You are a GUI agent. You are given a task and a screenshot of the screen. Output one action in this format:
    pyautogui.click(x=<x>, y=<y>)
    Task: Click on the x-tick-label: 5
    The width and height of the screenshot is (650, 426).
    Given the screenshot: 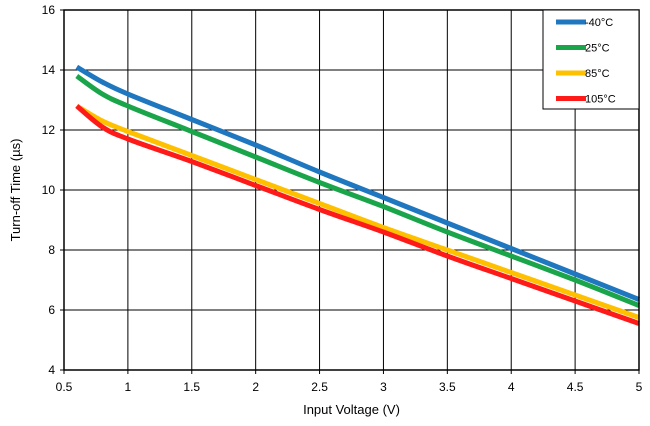 What is the action you would take?
    pyautogui.click(x=639, y=387)
    